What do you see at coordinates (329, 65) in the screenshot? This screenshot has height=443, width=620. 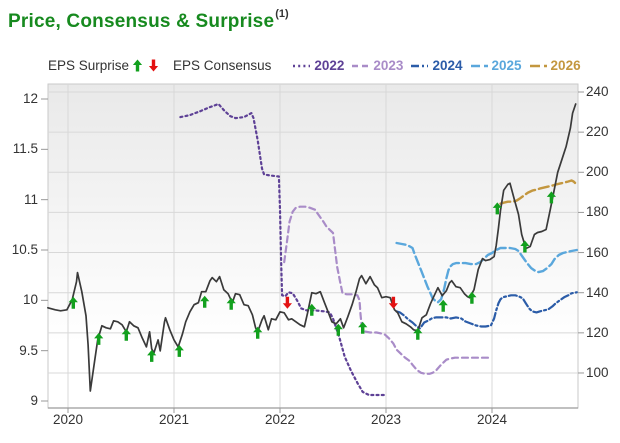 I see `legend-year-label-2022: 2022` at bounding box center [329, 65].